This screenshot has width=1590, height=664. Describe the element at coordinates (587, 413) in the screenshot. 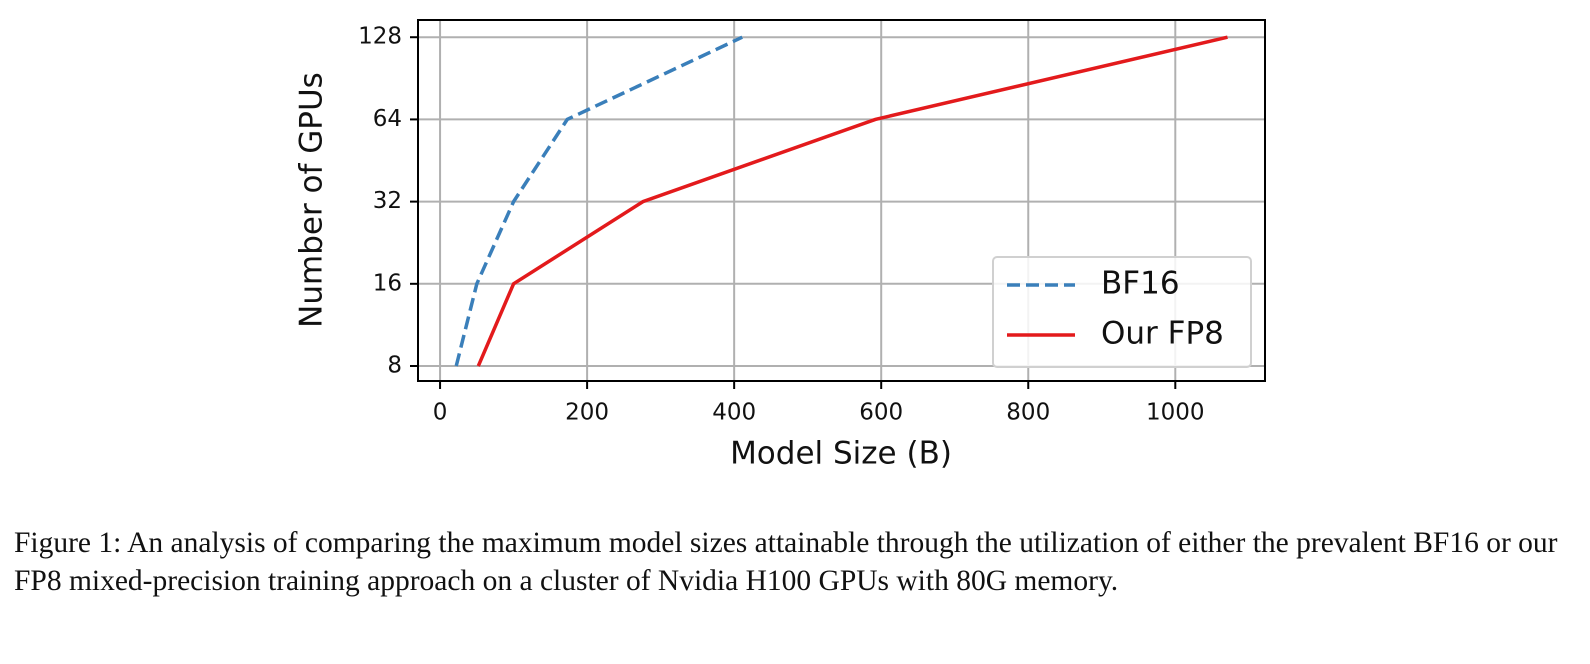

I see `x-tick-label: 200` at that location.